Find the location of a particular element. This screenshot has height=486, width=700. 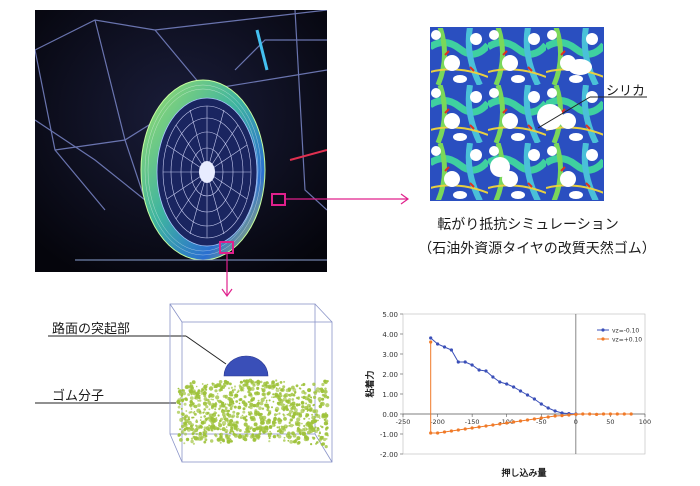

tread-highlight-marker is located at coordinates (278, 199).